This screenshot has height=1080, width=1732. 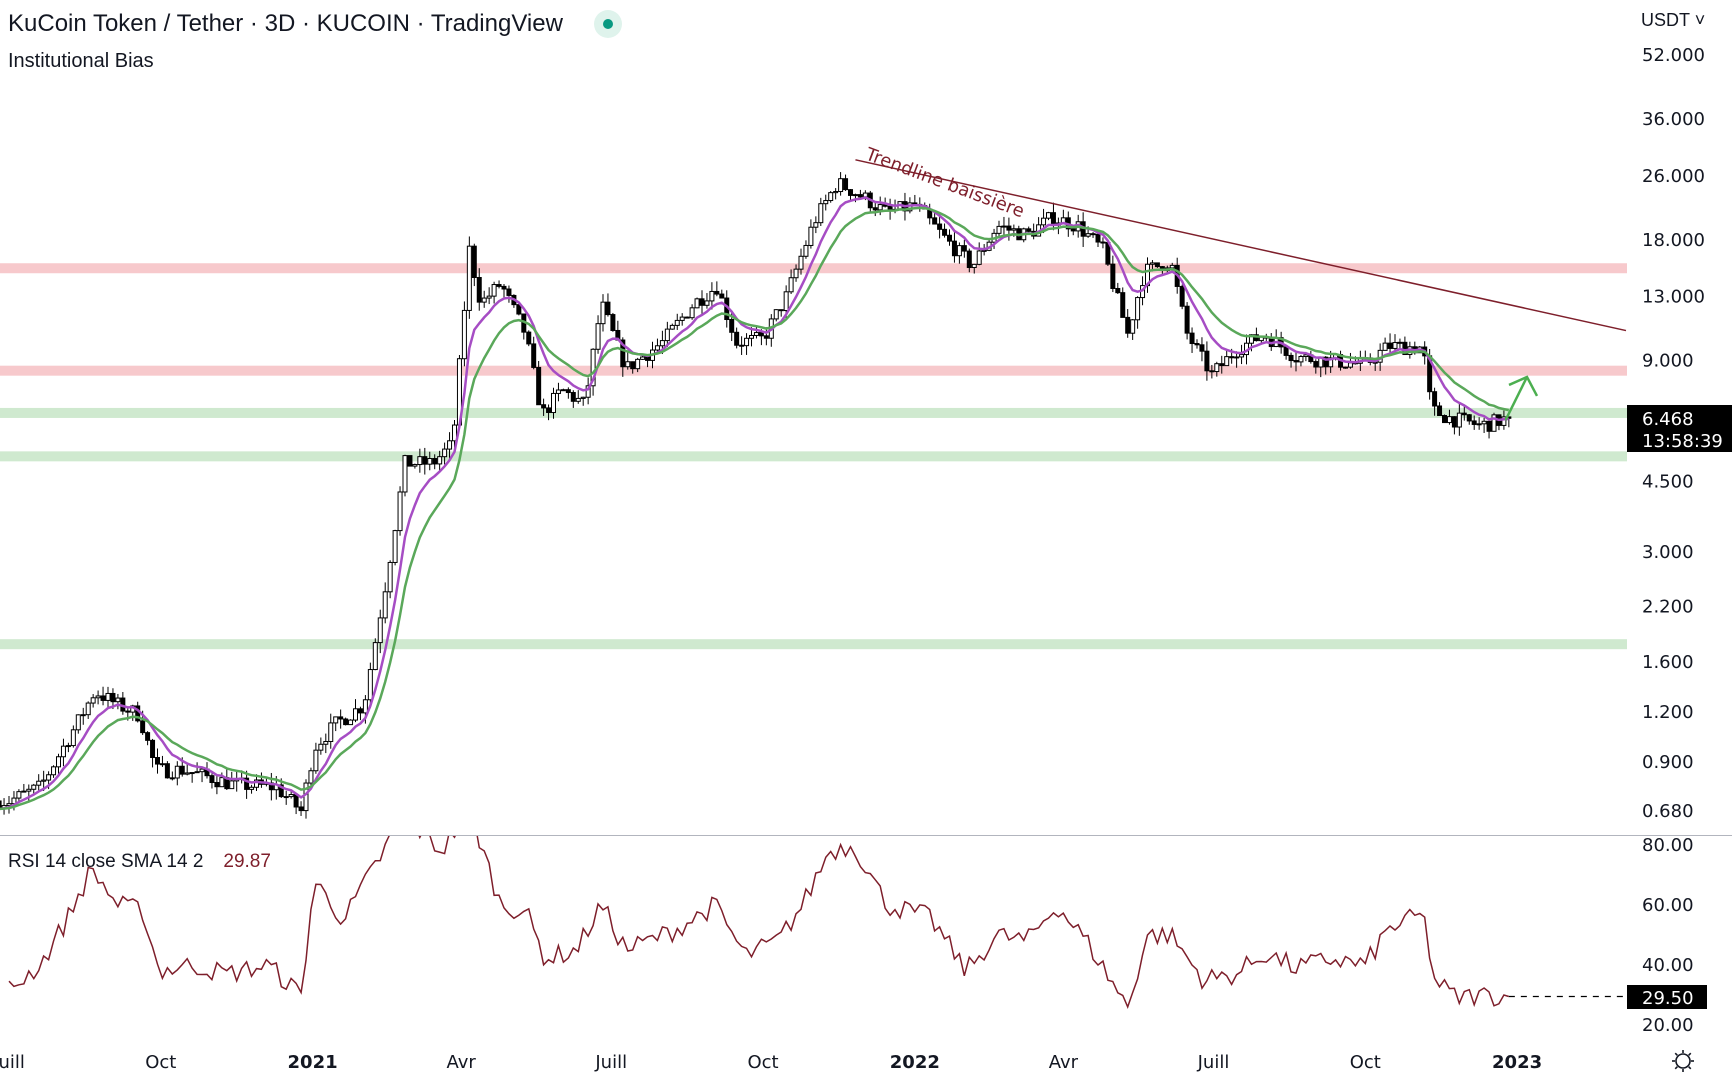 I want to click on time-tick-label: Oct, so click(x=1365, y=1062).